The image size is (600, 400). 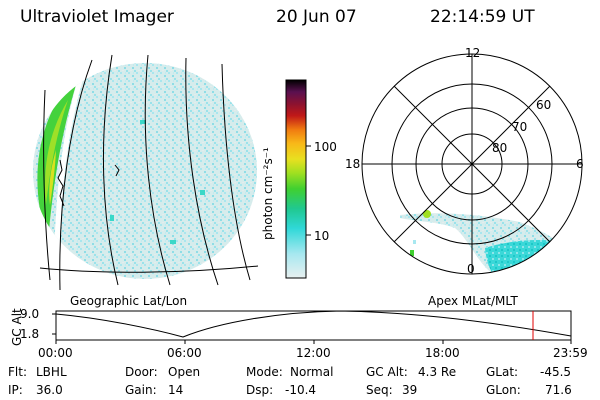 I want to click on seq-label: Seq:, so click(x=379, y=390).